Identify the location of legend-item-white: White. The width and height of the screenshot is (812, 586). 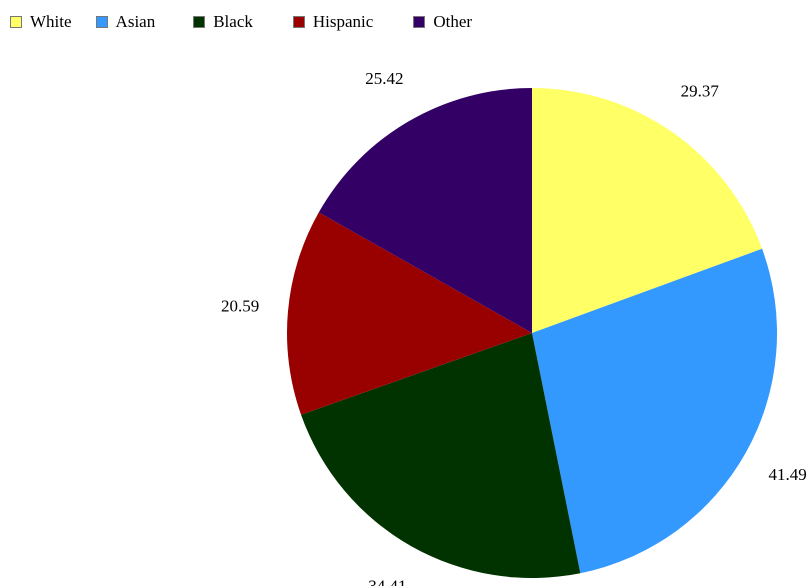
(41, 22).